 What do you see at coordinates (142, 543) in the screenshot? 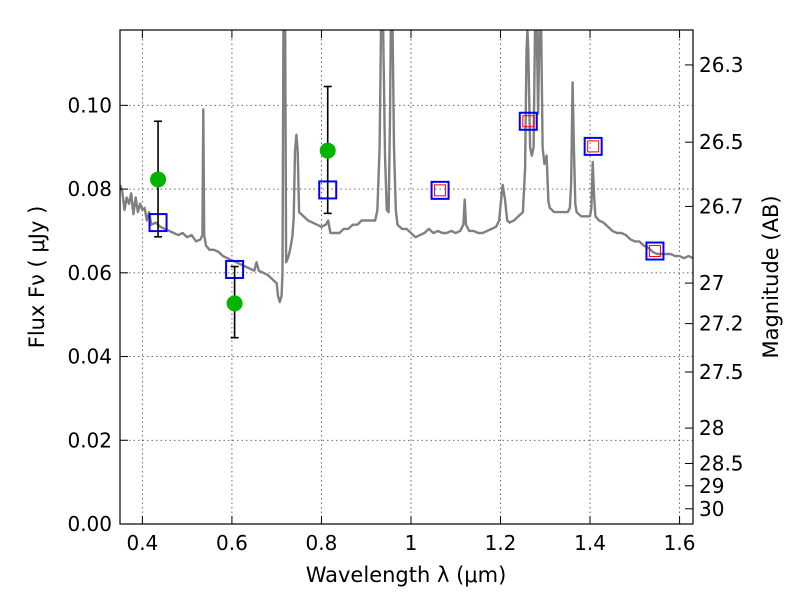
I see `x-tick-label: 0.4` at bounding box center [142, 543].